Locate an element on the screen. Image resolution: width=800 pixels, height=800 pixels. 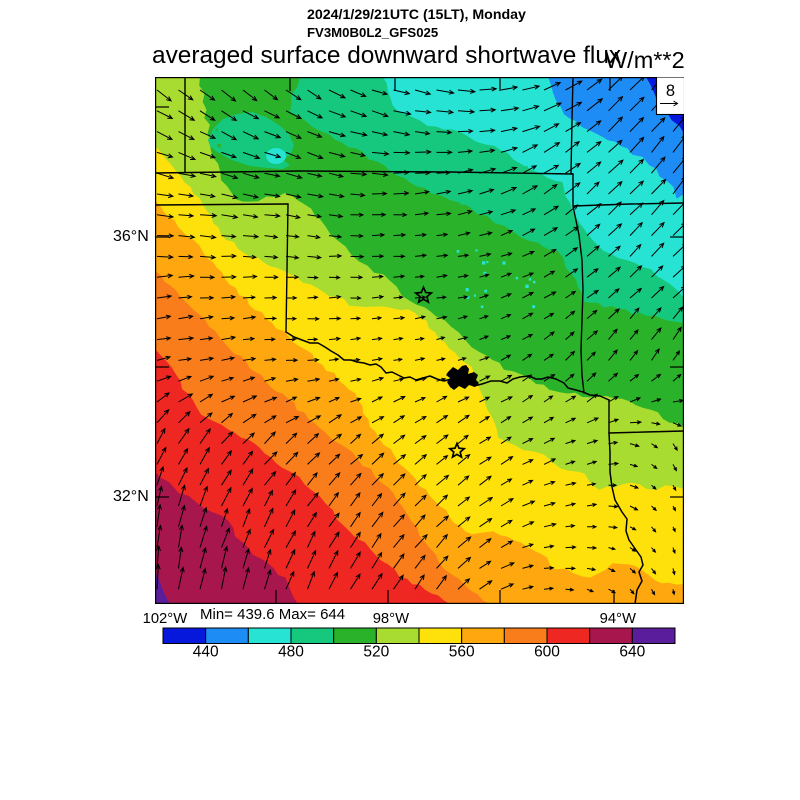
svg-text: 8 is located at coordinates (670, 91).